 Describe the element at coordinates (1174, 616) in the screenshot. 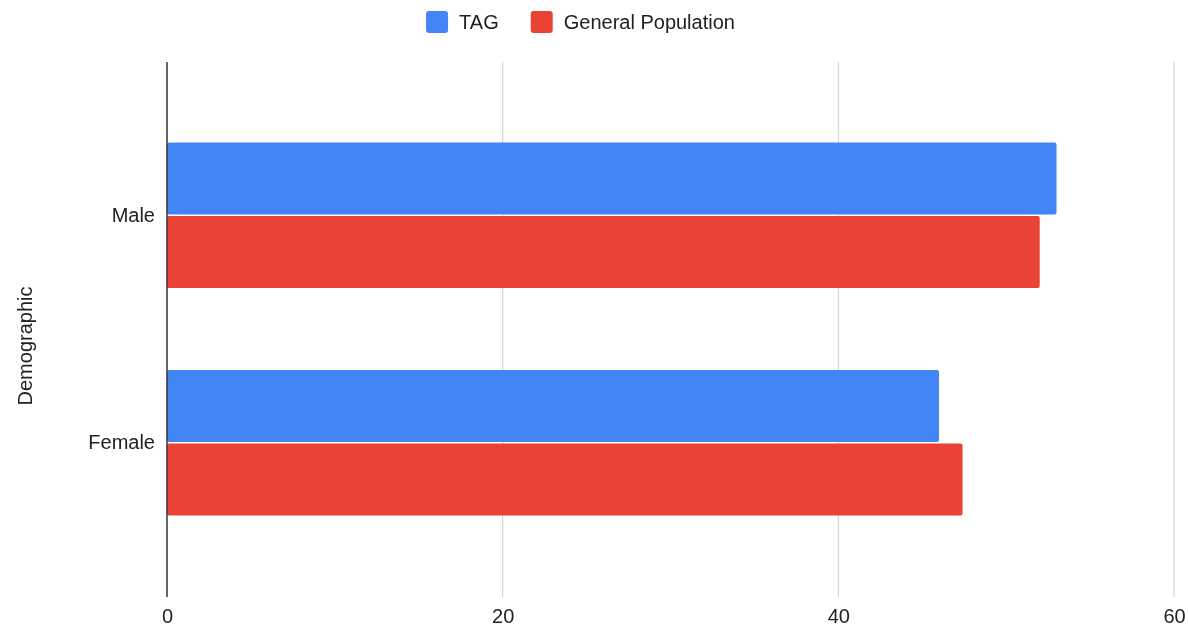

I see `x-tick-label: 60` at that location.